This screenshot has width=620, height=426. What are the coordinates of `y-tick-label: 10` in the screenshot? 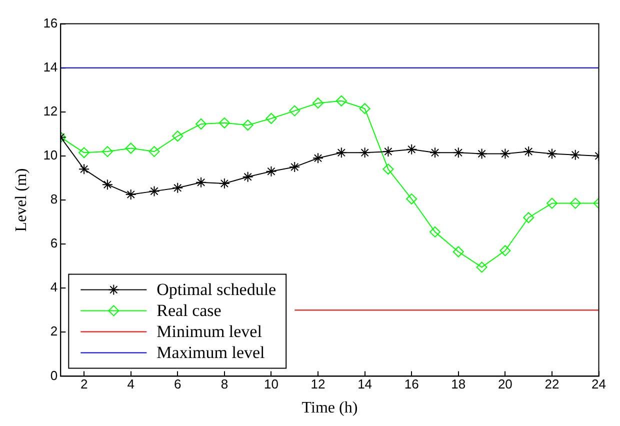 It's located at (50, 155).